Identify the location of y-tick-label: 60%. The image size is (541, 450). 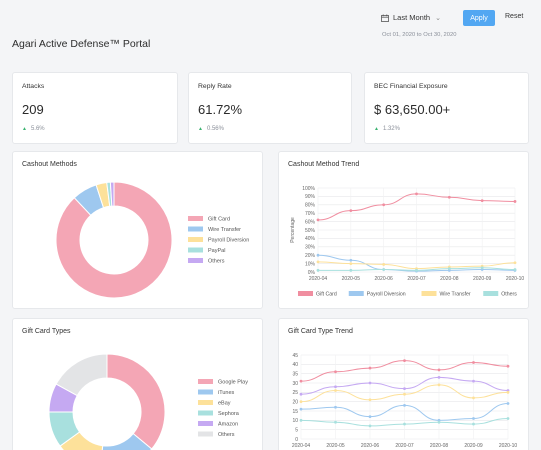
(310, 222).